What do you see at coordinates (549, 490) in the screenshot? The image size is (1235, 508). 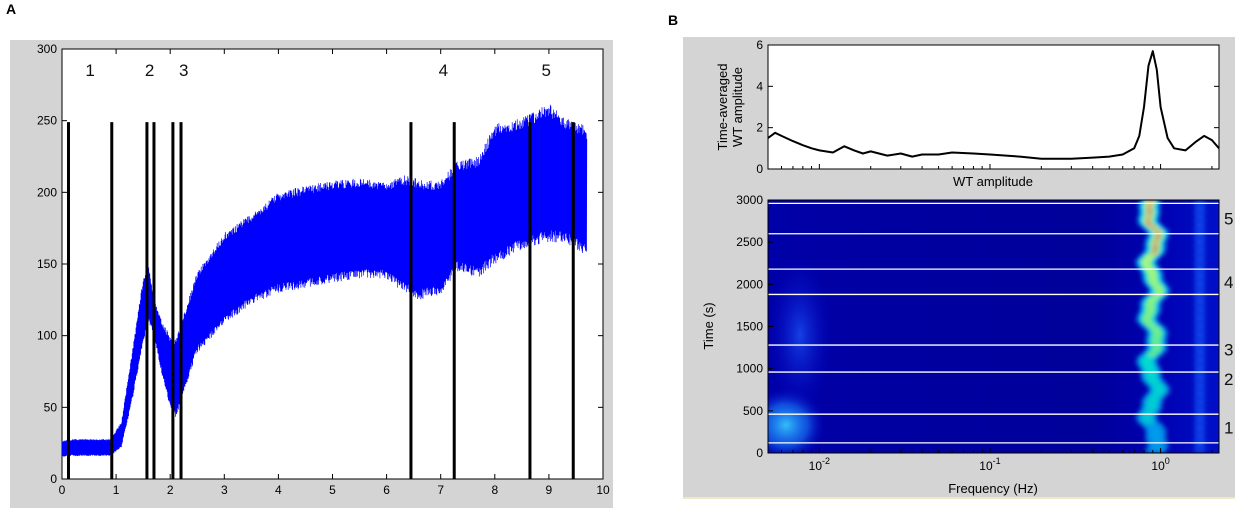 I see `x-tick-label: 9` at bounding box center [549, 490].